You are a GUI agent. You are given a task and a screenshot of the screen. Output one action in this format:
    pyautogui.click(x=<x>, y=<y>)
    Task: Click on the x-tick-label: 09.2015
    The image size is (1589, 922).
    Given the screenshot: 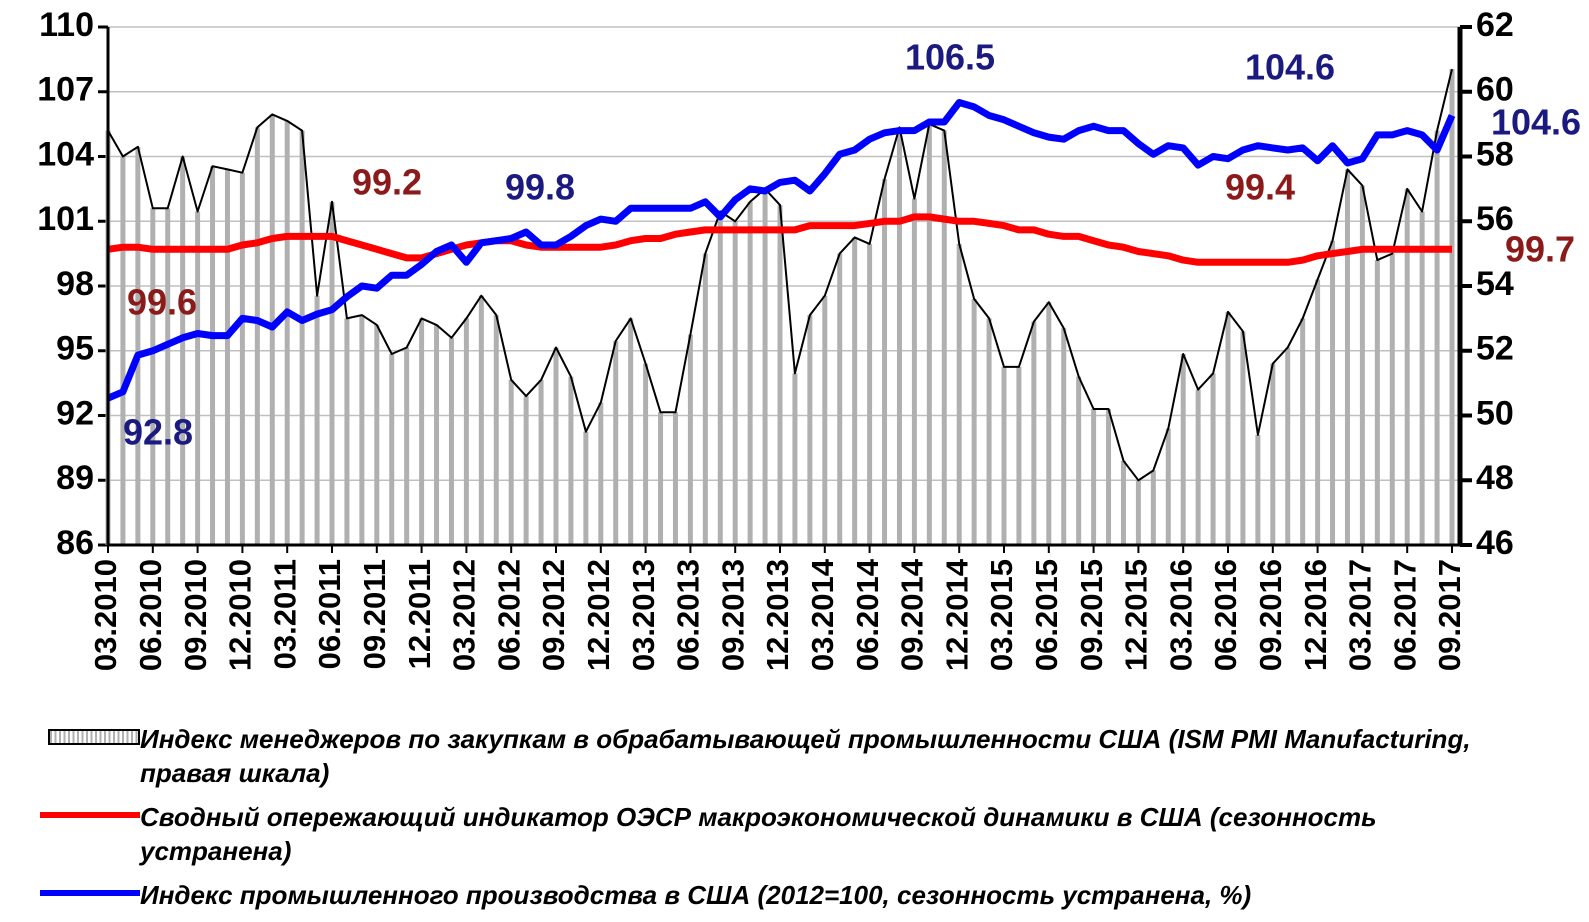 What is the action you would take?
    pyautogui.click(x=1091, y=615)
    